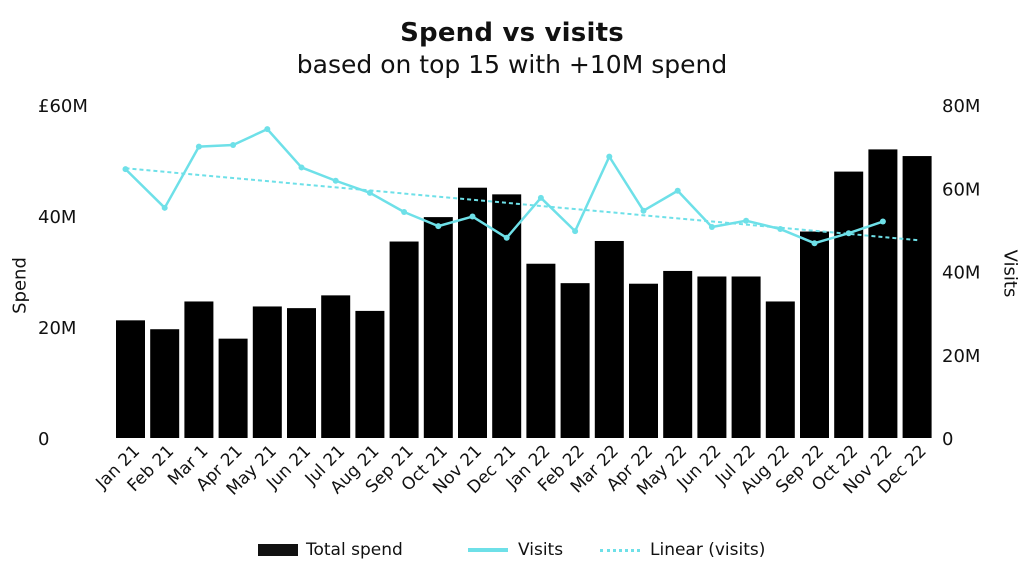 Image resolution: width=1024 pixels, height=576 pixels. I want to click on chart-subtitle: based on top 15 with +10M spend, so click(512, 64).